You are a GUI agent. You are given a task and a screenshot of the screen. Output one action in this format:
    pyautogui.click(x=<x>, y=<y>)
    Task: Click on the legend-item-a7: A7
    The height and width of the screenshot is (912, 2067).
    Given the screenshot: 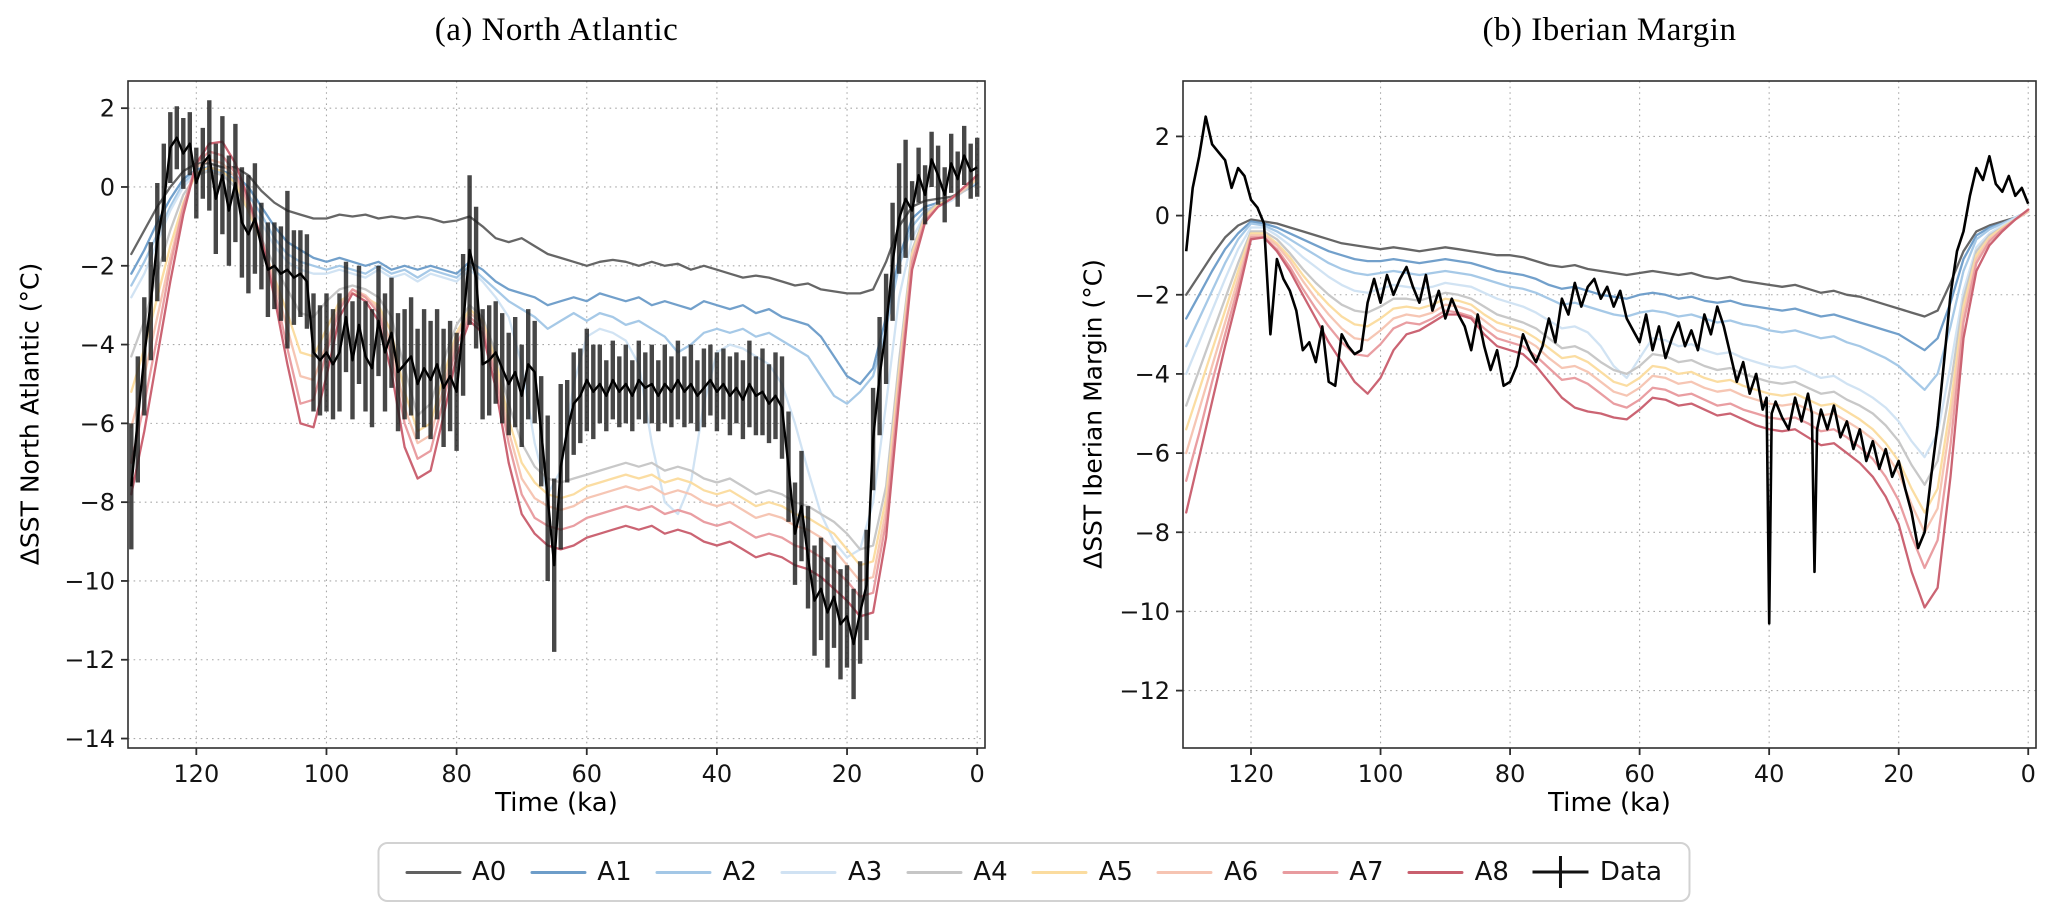 What is the action you would take?
    pyautogui.click(x=1333, y=872)
    